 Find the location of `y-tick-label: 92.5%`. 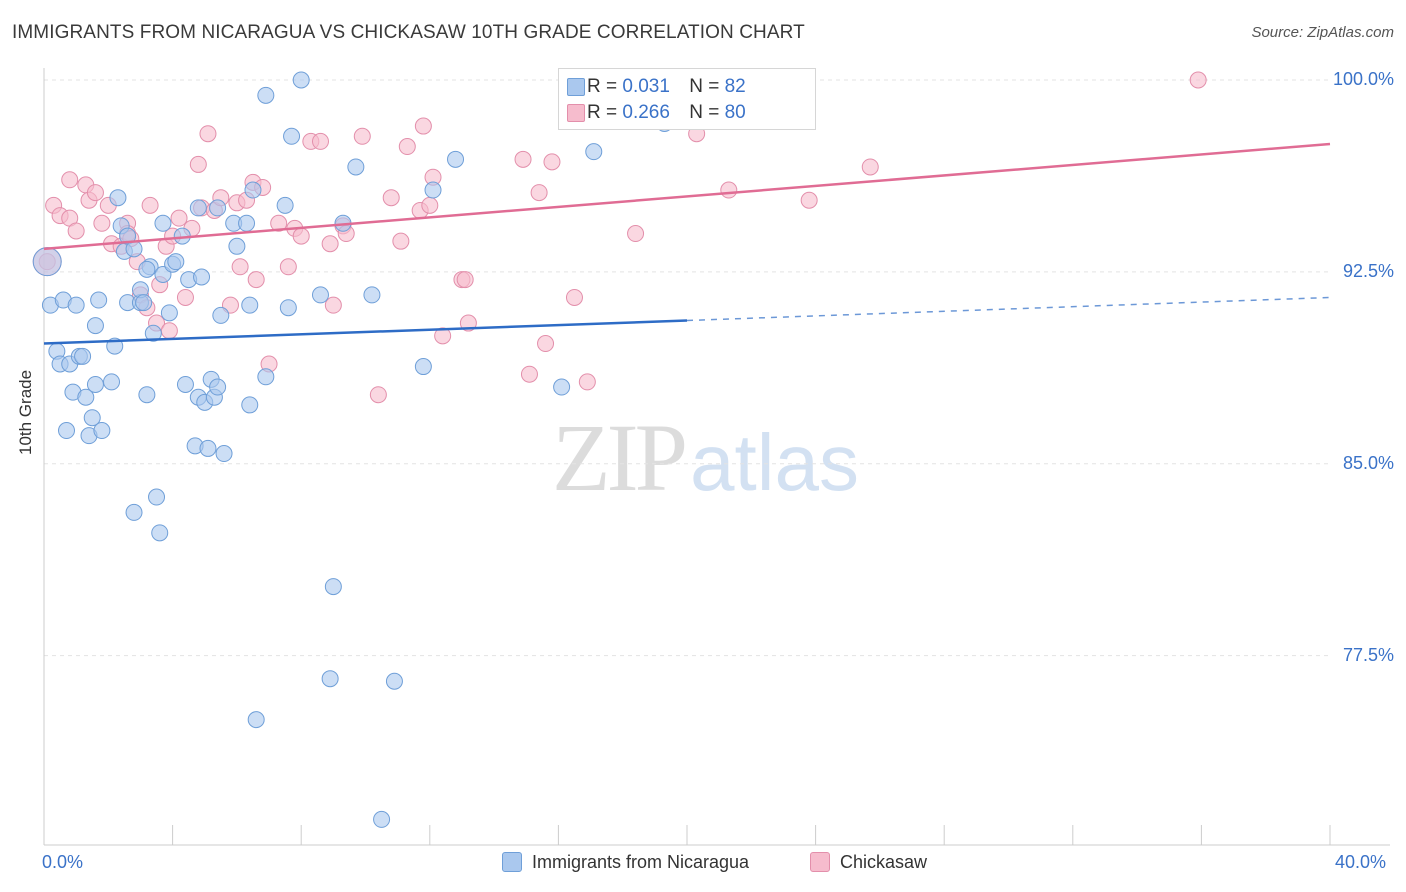

y-tick-label: 92.5% is located at coordinates (1368, 270).